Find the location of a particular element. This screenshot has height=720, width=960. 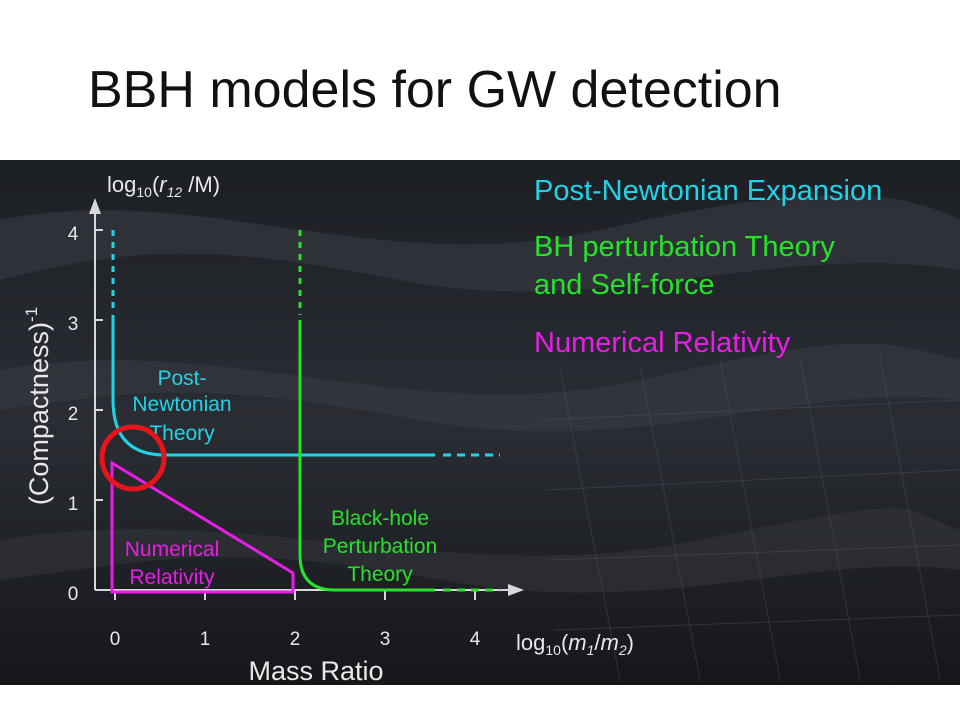

x-axis-label-right: log10(m1/m2) is located at coordinates (575, 644).